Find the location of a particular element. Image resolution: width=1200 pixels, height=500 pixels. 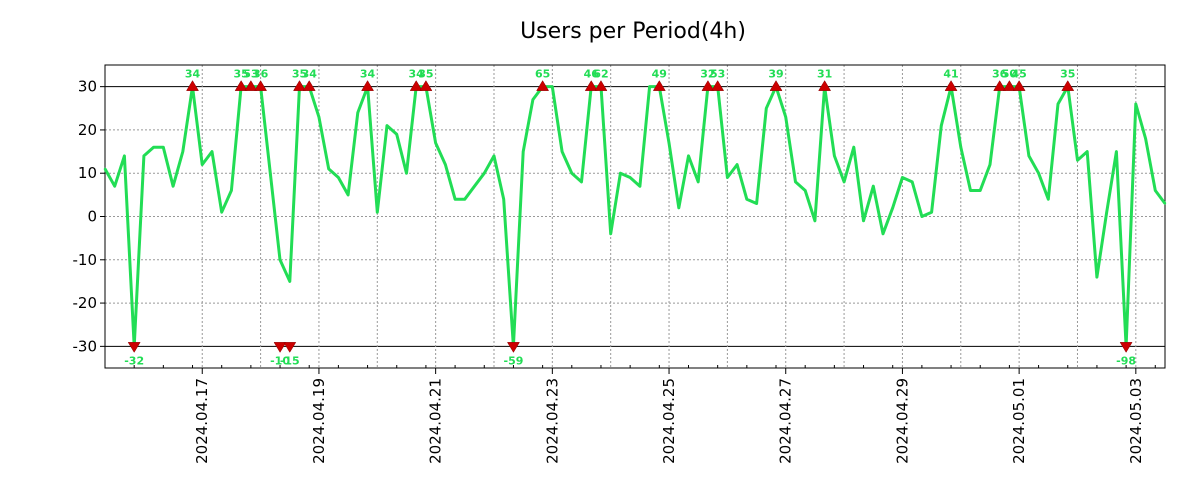

overflow-value-label: 32 is located at coordinates (707, 74).